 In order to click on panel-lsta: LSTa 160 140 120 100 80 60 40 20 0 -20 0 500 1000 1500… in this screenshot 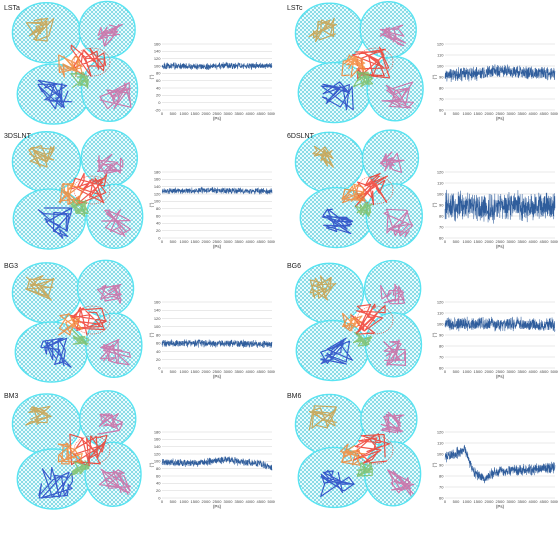, I will do `click(137, 64)`.